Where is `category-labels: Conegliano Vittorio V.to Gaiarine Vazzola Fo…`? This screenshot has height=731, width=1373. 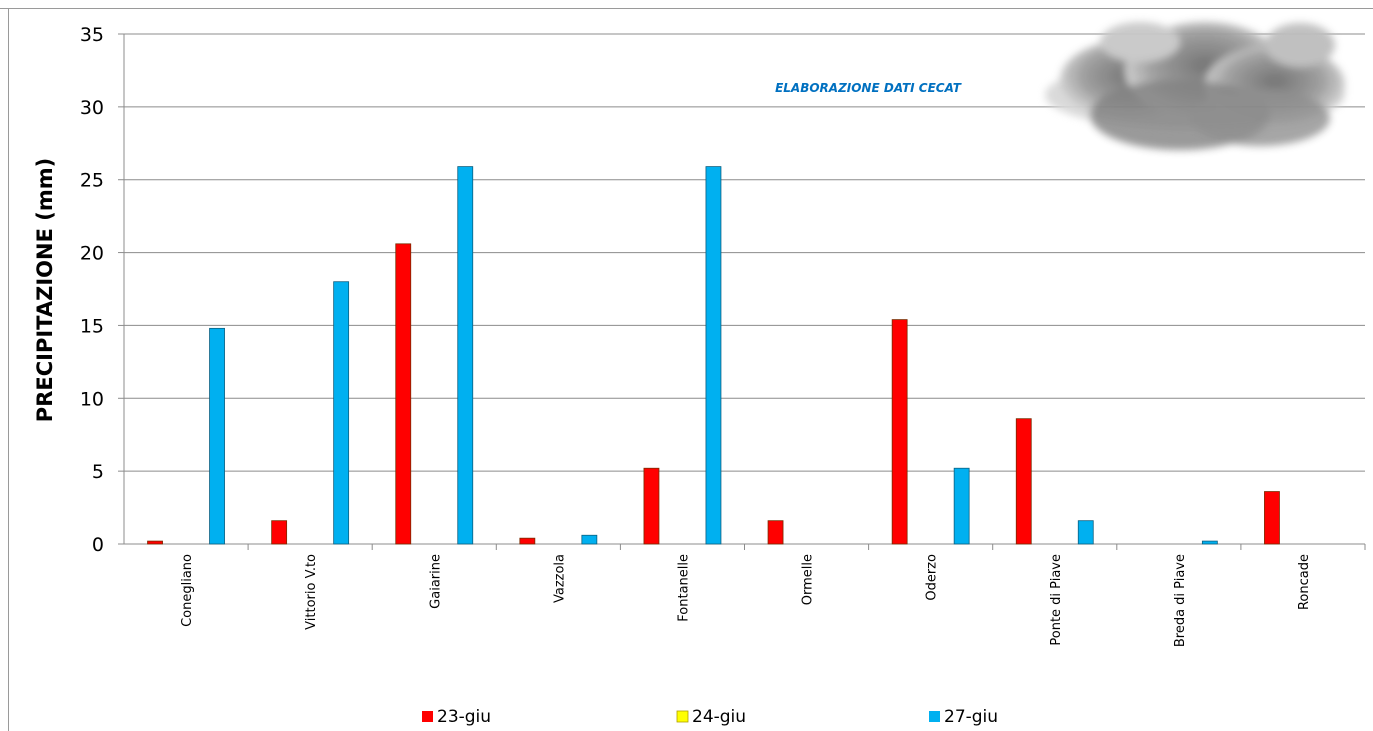
category-labels: Conegliano Vittorio V.to Gaiarine Vazzola Fo… is located at coordinates (746, 600).